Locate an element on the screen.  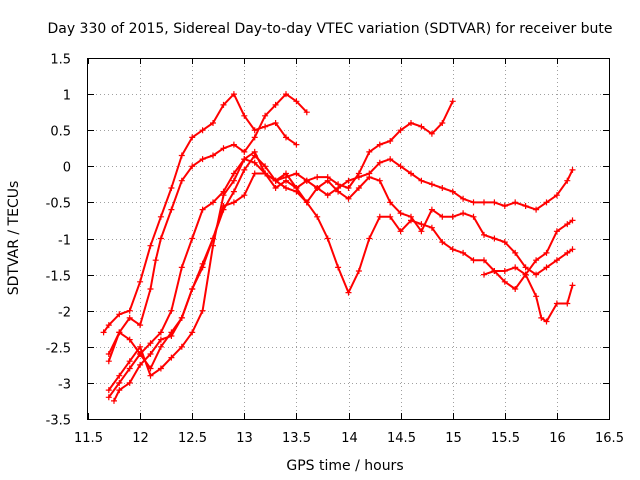
x-tick-label: 16 is located at coordinates (557, 438).